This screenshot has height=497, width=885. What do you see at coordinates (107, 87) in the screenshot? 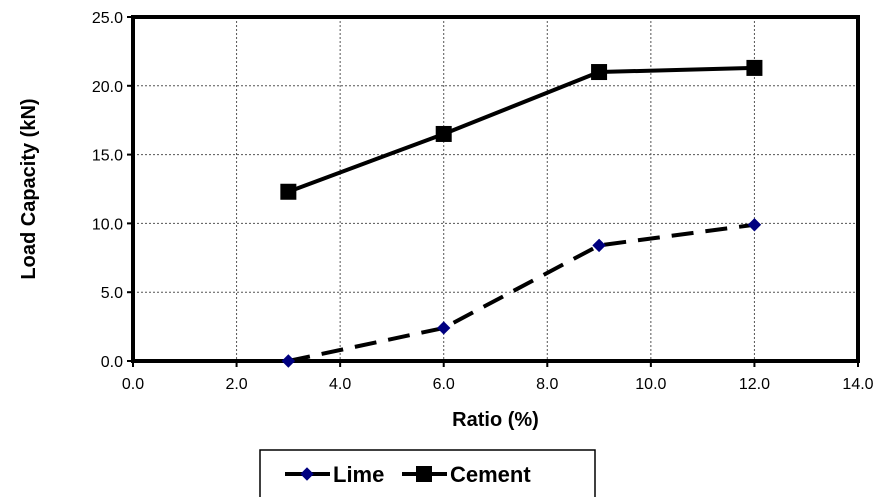
I see `y-tick-label: 20.0` at bounding box center [107, 87].